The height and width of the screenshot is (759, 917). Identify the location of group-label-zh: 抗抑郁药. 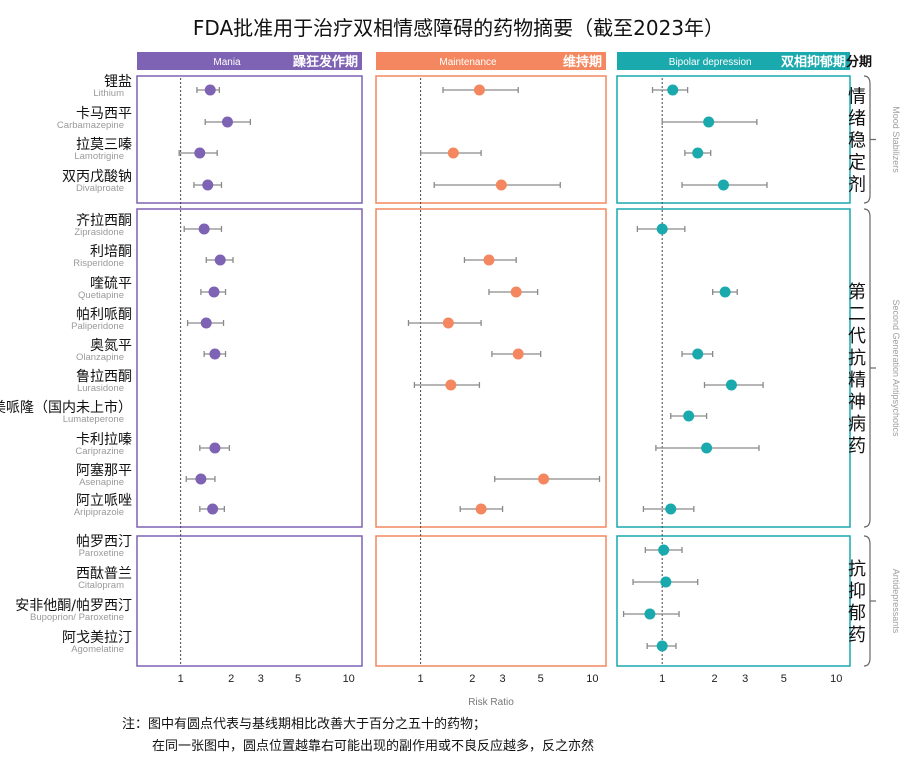
(857, 602).